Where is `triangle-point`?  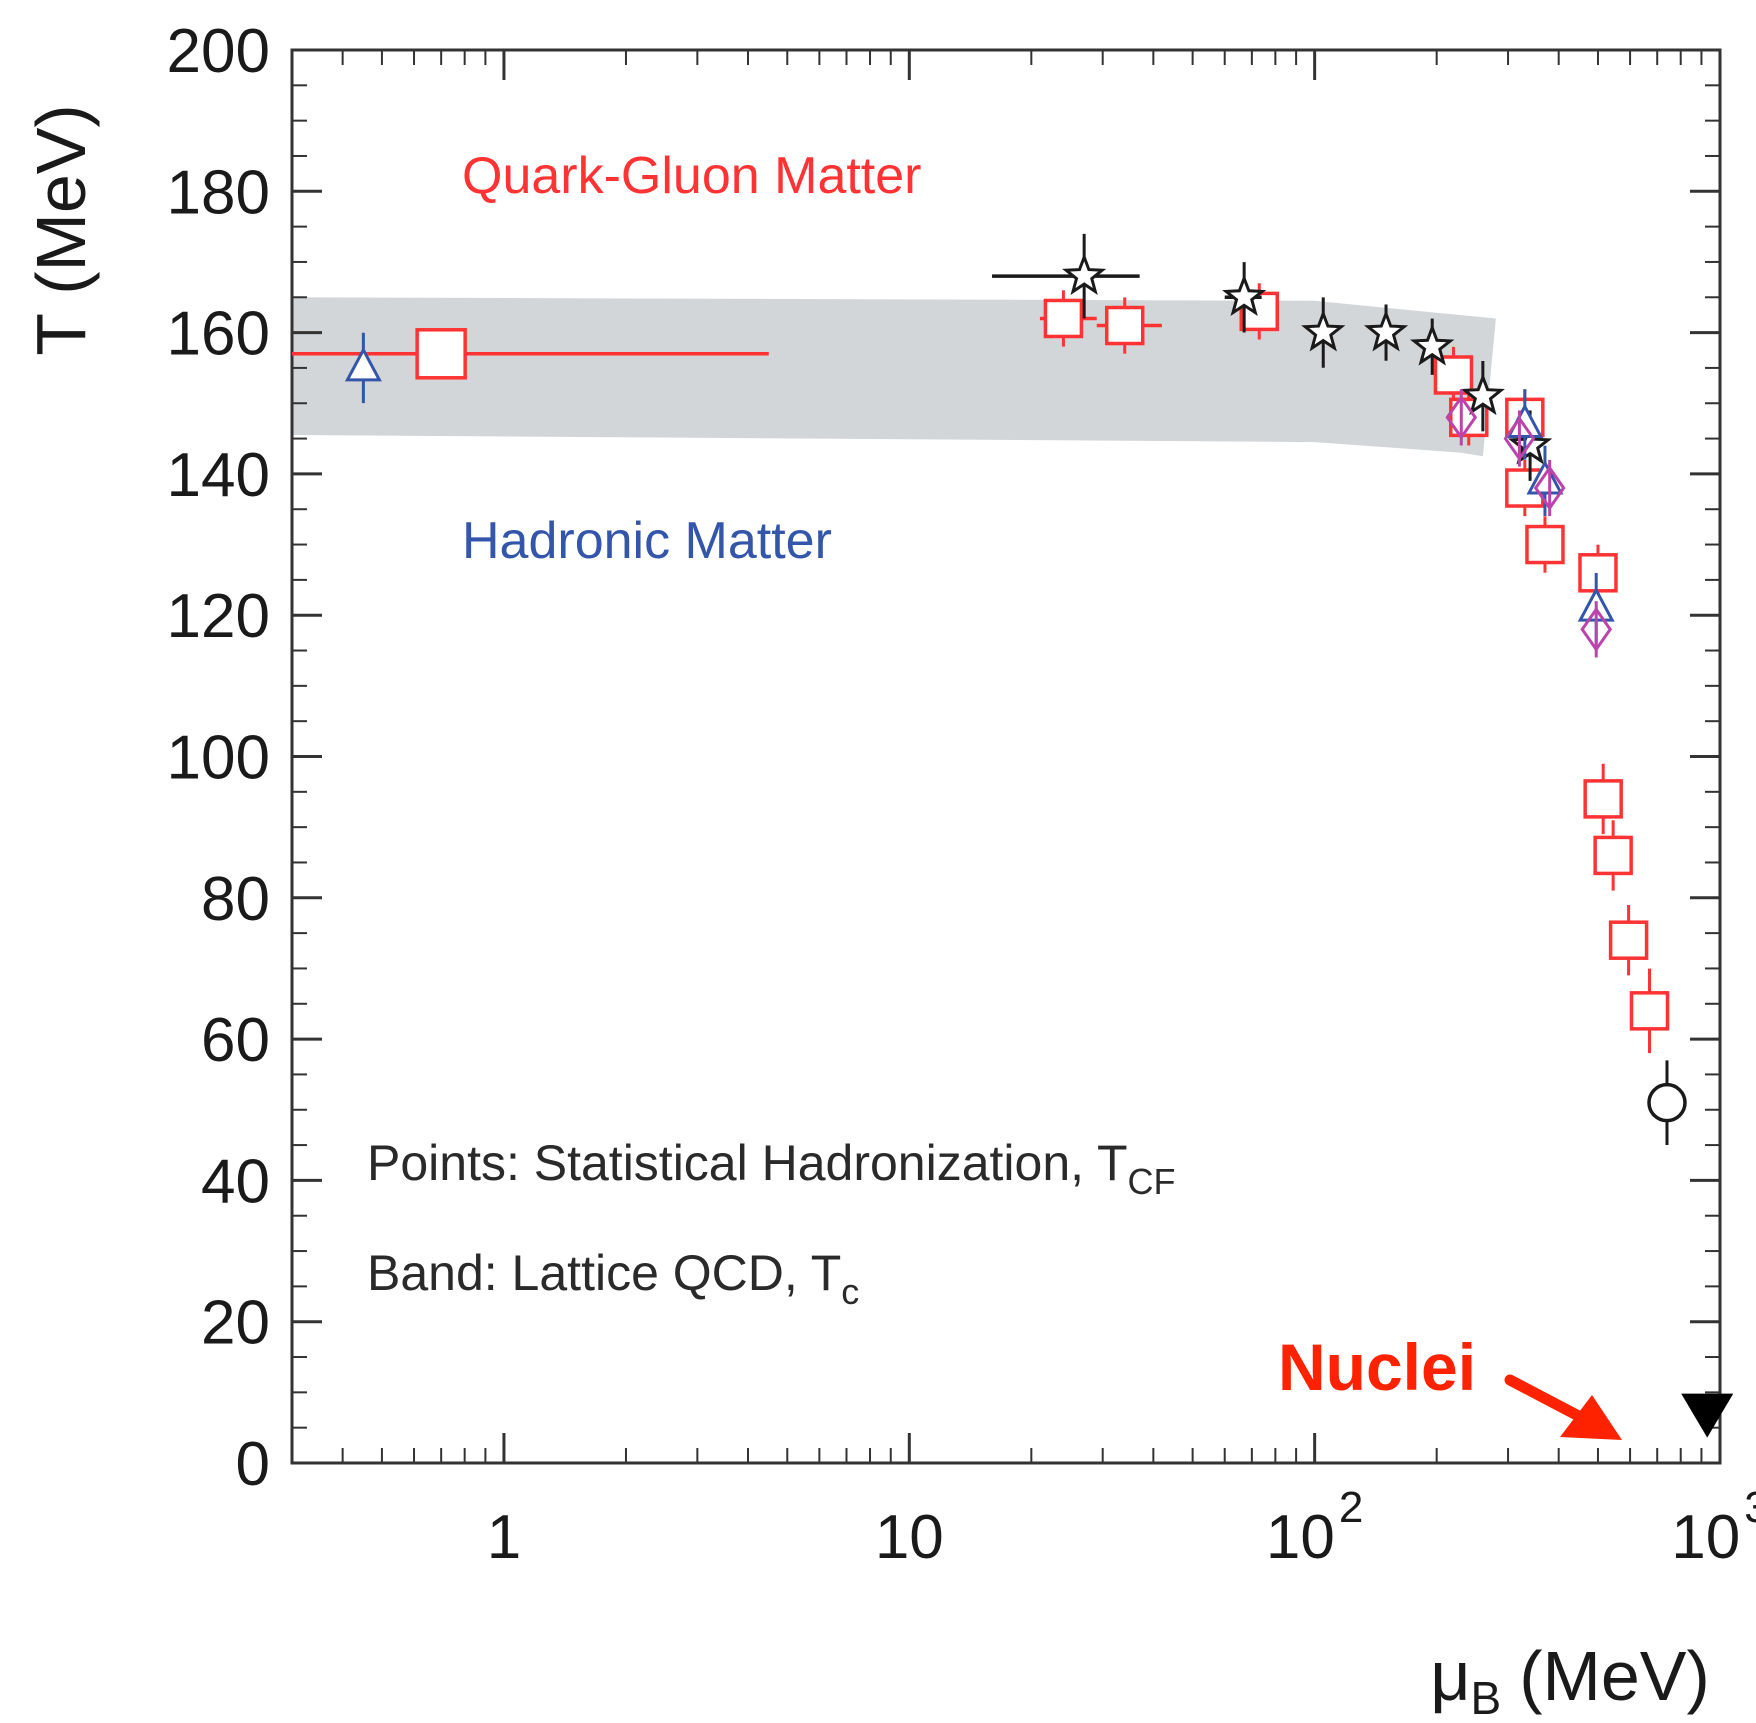 triangle-point is located at coordinates (363, 368).